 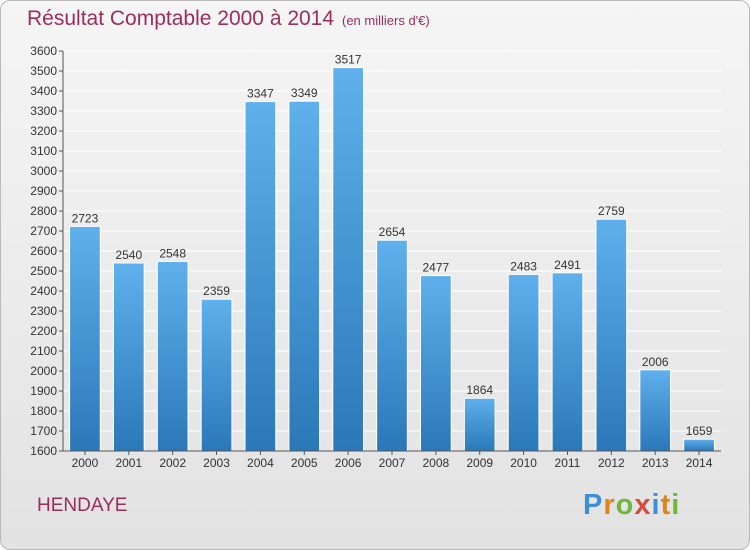 I want to click on bar-2012, so click(x=611, y=335).